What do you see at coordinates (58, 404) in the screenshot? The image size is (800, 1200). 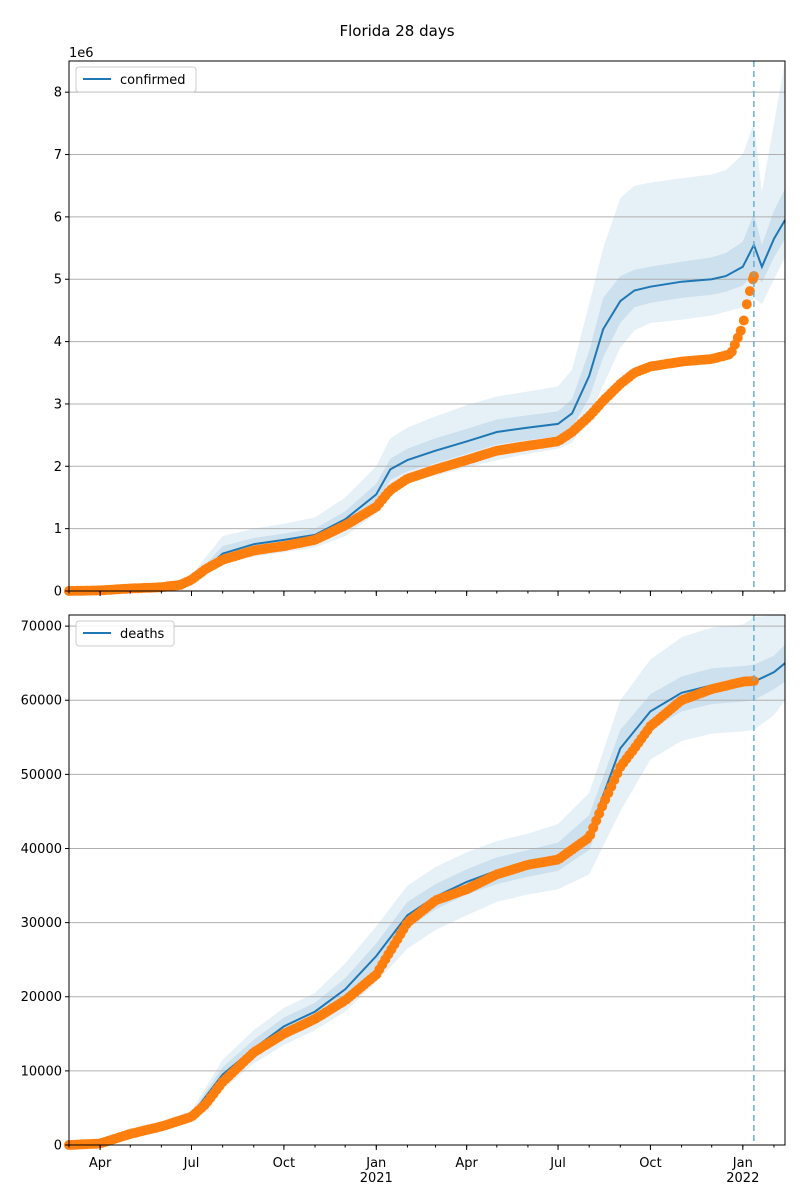 I see `confirmed-y-tick-label: 3` at bounding box center [58, 404].